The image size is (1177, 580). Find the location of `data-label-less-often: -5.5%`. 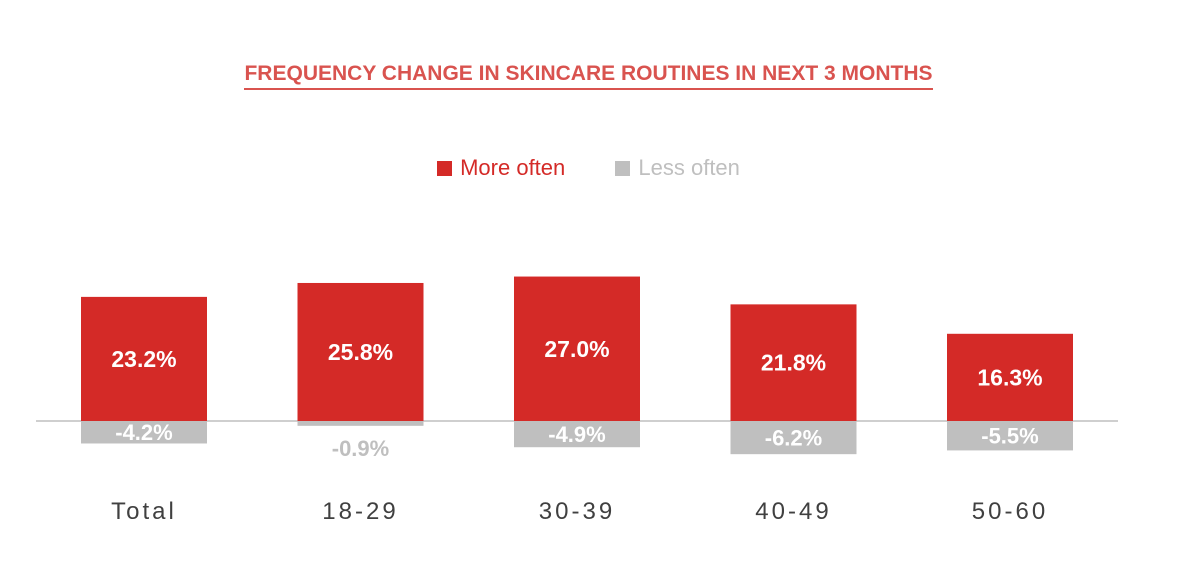

data-label-less-often: -5.5% is located at coordinates (1009, 436).